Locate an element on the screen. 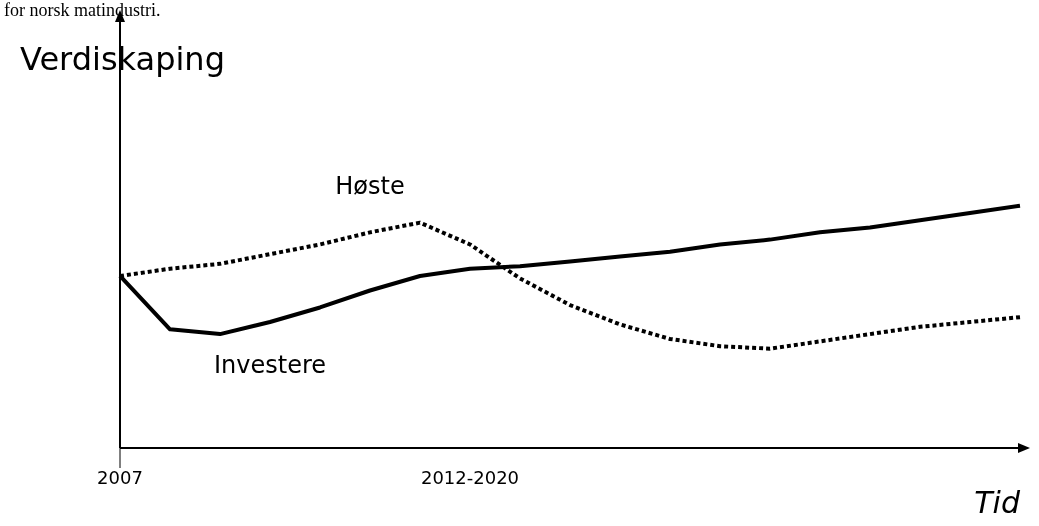 This screenshot has width=1039, height=526. text: for norsk matindustri. is located at coordinates (82, 10).